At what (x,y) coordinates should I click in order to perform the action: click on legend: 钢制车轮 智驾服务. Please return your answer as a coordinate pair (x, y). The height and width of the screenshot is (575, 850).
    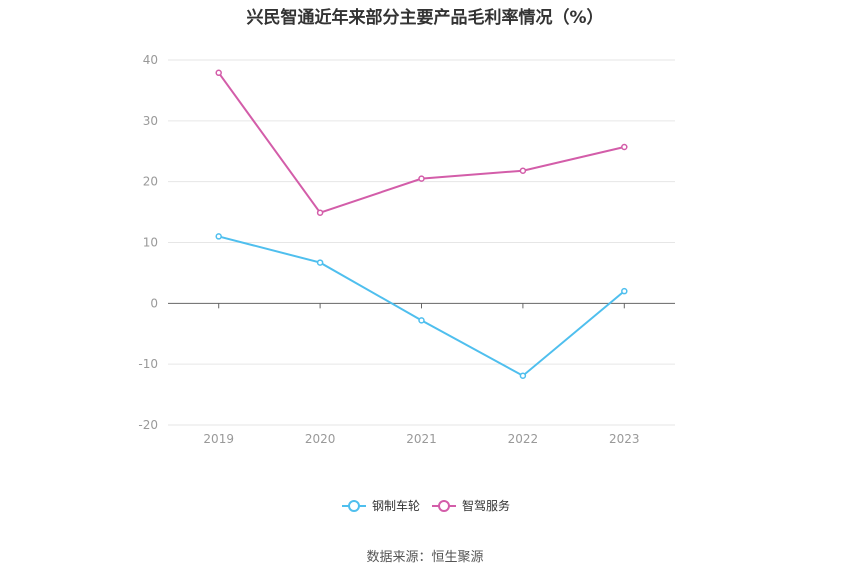
    Looking at the image, I should click on (426, 505).